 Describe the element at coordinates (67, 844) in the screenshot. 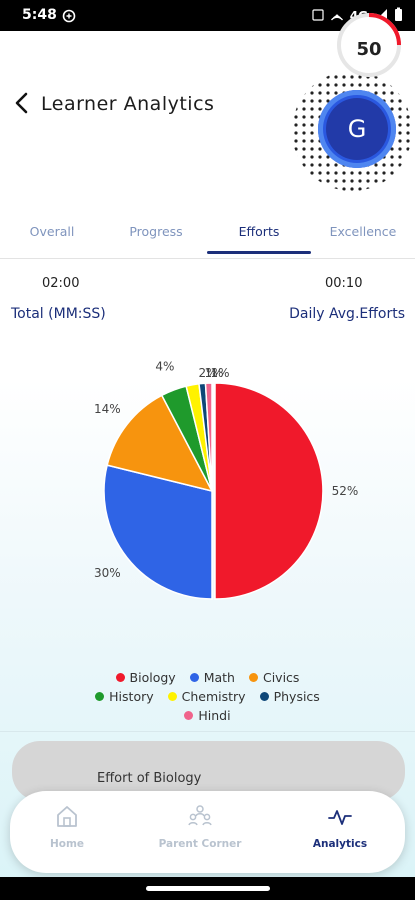

I see `nav-home-label: Home` at that location.